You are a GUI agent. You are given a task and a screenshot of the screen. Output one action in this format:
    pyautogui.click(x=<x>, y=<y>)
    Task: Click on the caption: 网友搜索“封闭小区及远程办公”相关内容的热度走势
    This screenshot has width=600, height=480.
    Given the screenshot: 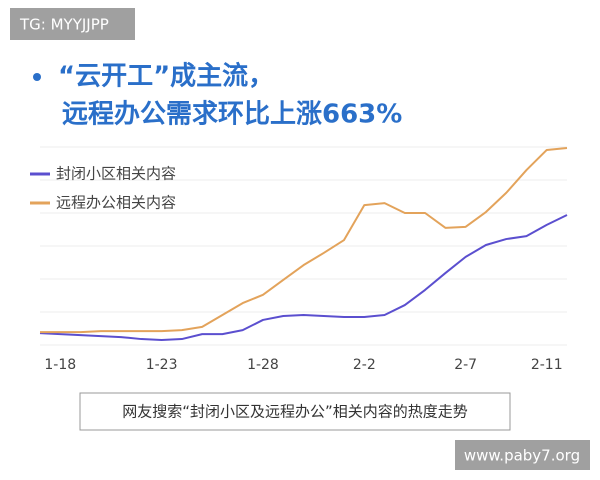 What is the action you would take?
    pyautogui.click(x=295, y=412)
    